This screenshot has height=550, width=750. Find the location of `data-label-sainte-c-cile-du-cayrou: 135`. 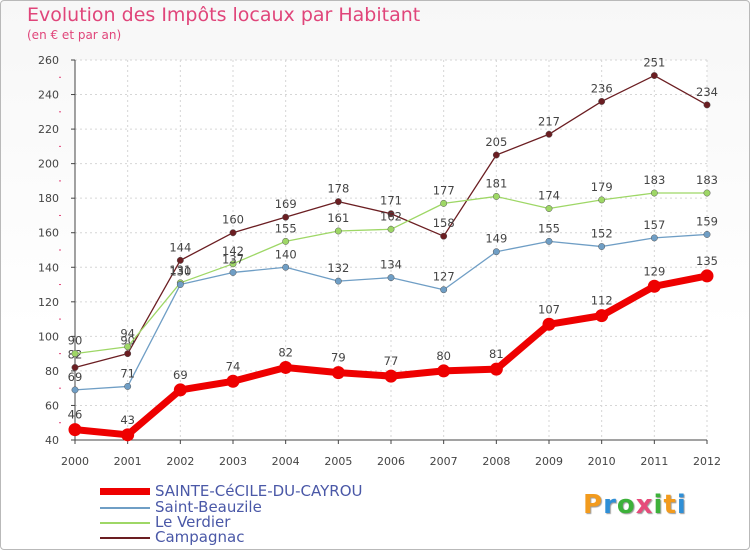

data-label-sainte-c-cile-du-cayrou: 135 is located at coordinates (707, 261).